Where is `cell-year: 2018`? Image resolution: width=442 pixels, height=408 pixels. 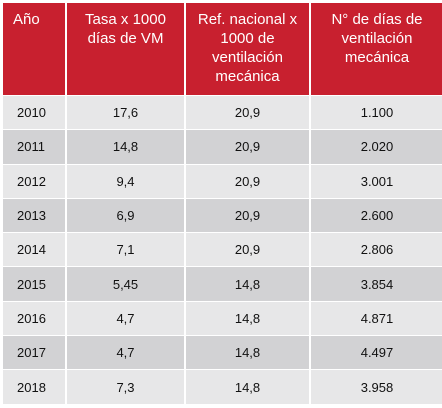 cell-year: 2018 is located at coordinates (34, 387).